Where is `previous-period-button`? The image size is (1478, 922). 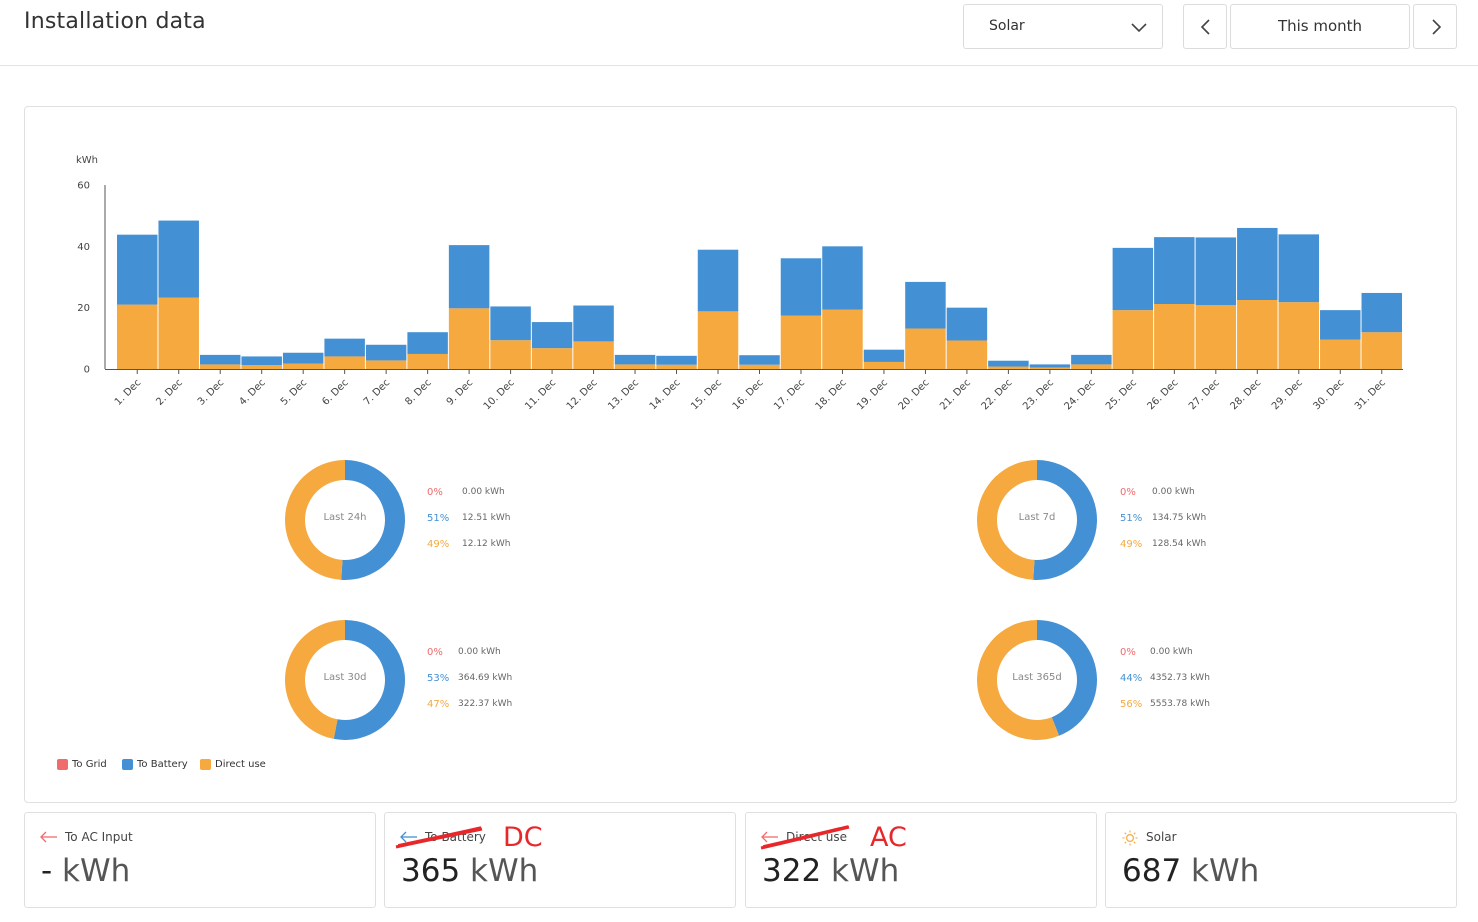
previous-period-button is located at coordinates (1205, 26).